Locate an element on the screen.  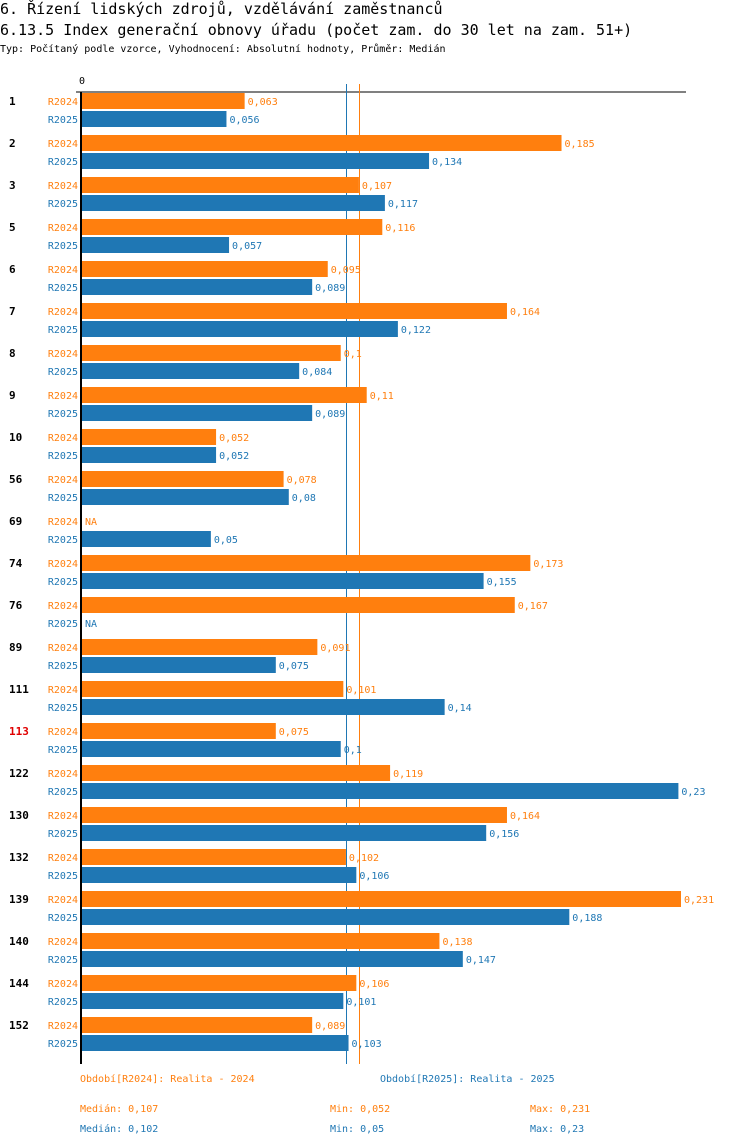
data-label: 0,119 is located at coordinates (408, 774).